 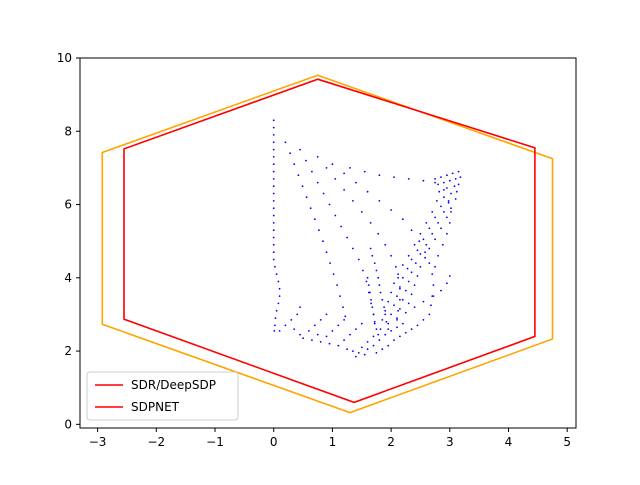 I want to click on x-tick-label: 3, so click(x=450, y=442).